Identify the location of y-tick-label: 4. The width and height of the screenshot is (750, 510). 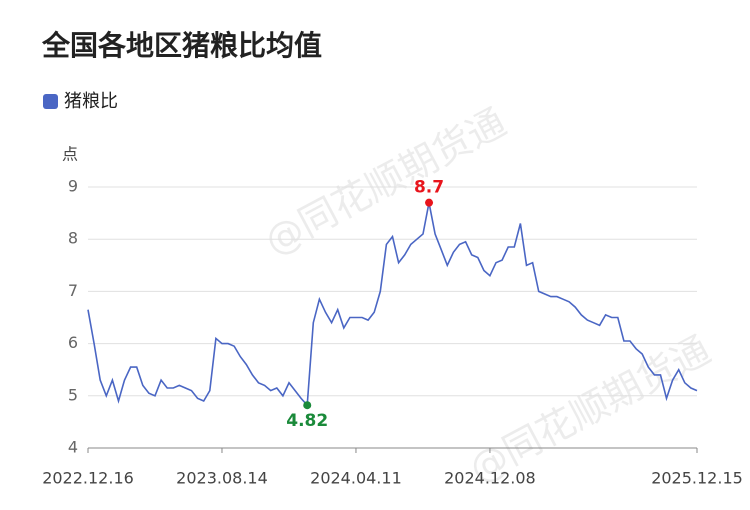
(73, 447).